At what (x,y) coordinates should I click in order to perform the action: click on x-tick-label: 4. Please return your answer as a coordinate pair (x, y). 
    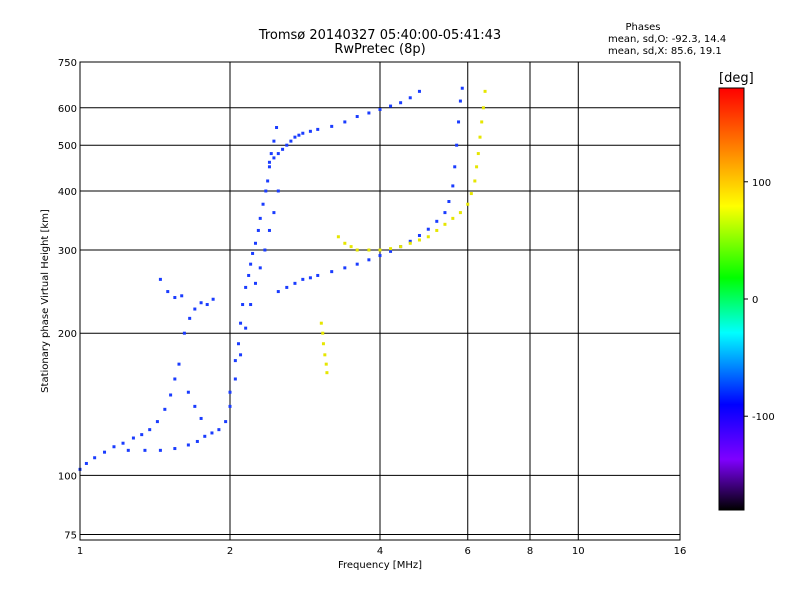
    Looking at the image, I should click on (380, 551).